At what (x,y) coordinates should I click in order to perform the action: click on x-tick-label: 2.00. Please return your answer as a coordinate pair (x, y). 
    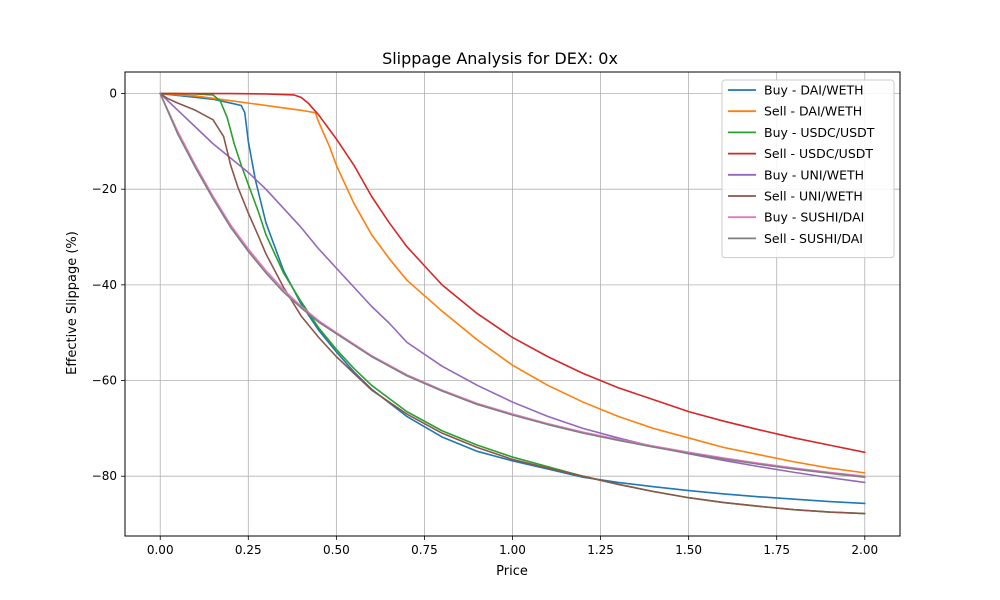
    Looking at the image, I should click on (864, 550).